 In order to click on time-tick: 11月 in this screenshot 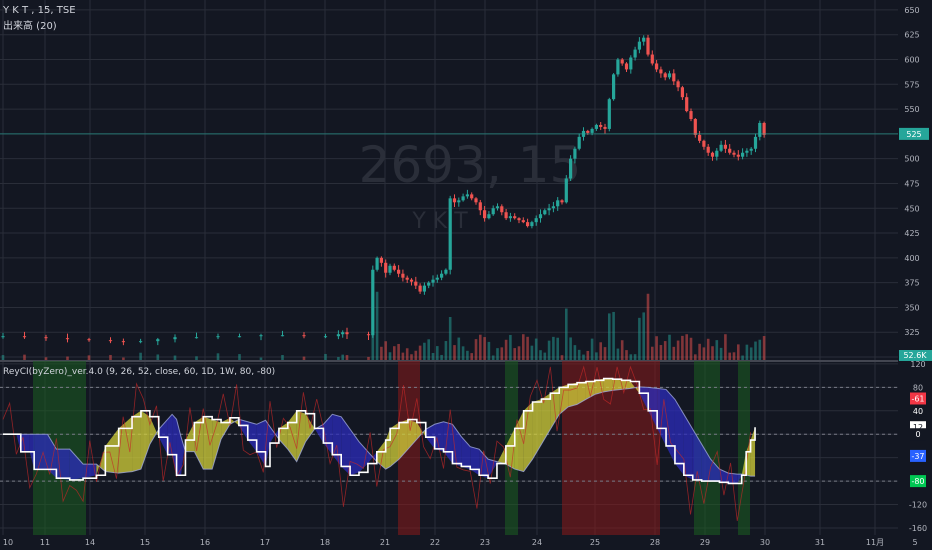, I will do `click(875, 542)`.